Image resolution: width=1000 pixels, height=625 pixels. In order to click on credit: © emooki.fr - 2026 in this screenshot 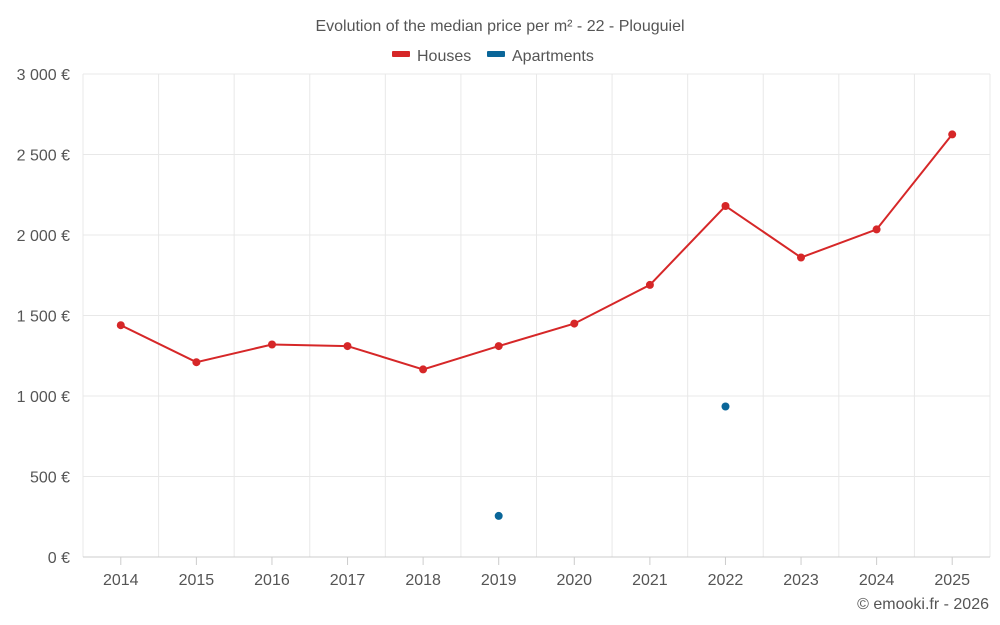, I will do `click(923, 604)`.